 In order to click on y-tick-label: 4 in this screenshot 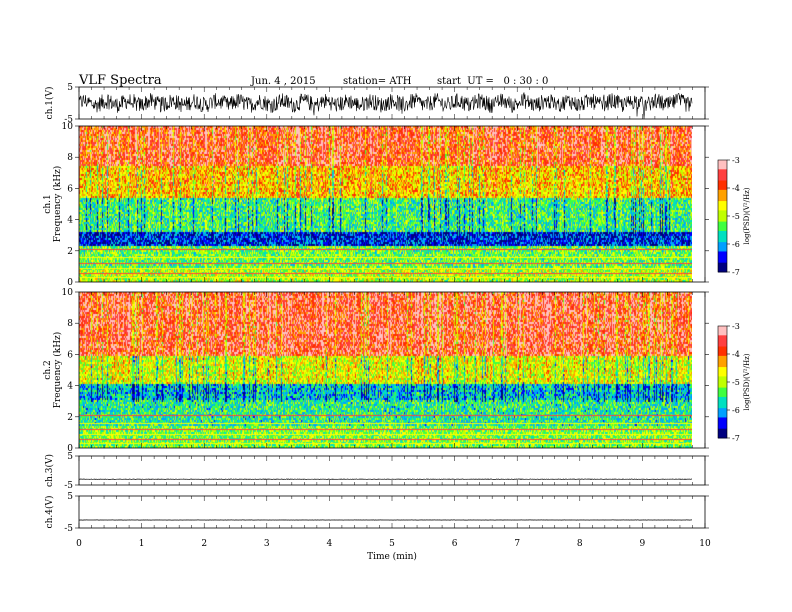, I will do `click(70, 221)`.